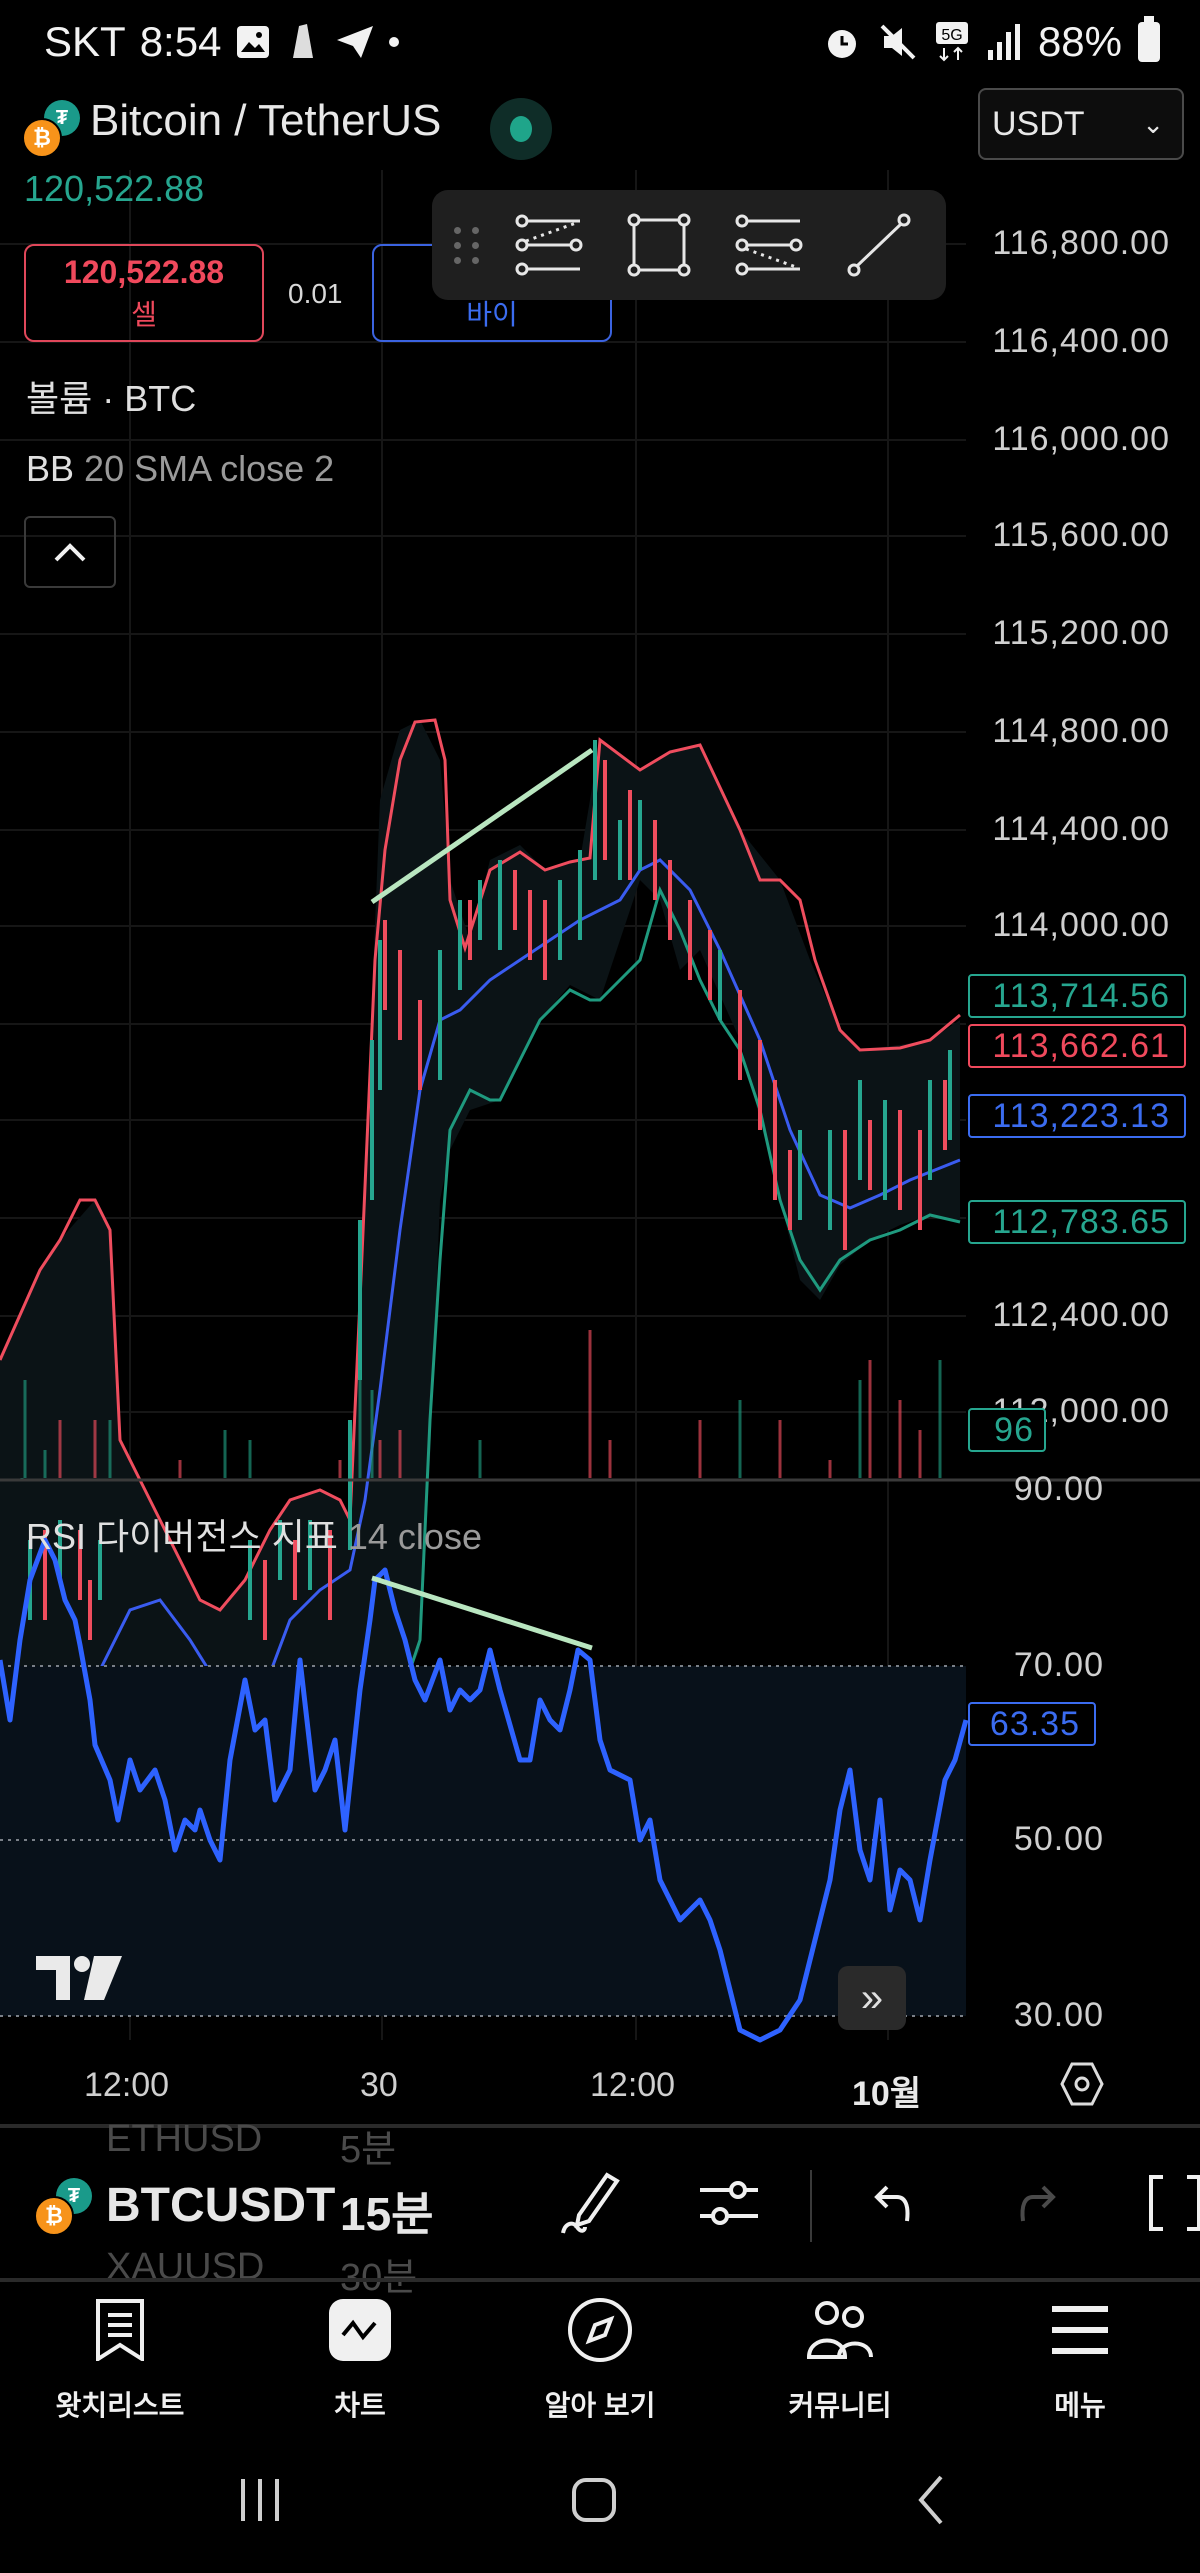 The height and width of the screenshot is (2573, 1200). Describe the element at coordinates (840, 2405) in the screenshot. I see `tab-label: 커뮤니티` at that location.